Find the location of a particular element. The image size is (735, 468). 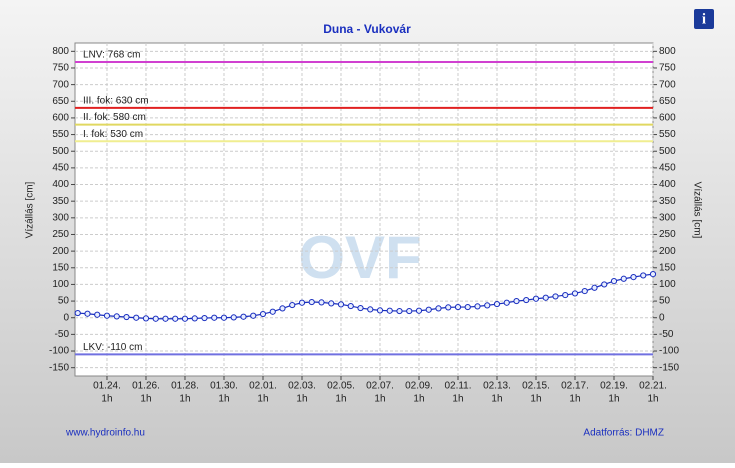

y2-tick-label: 650 is located at coordinates (667, 101).